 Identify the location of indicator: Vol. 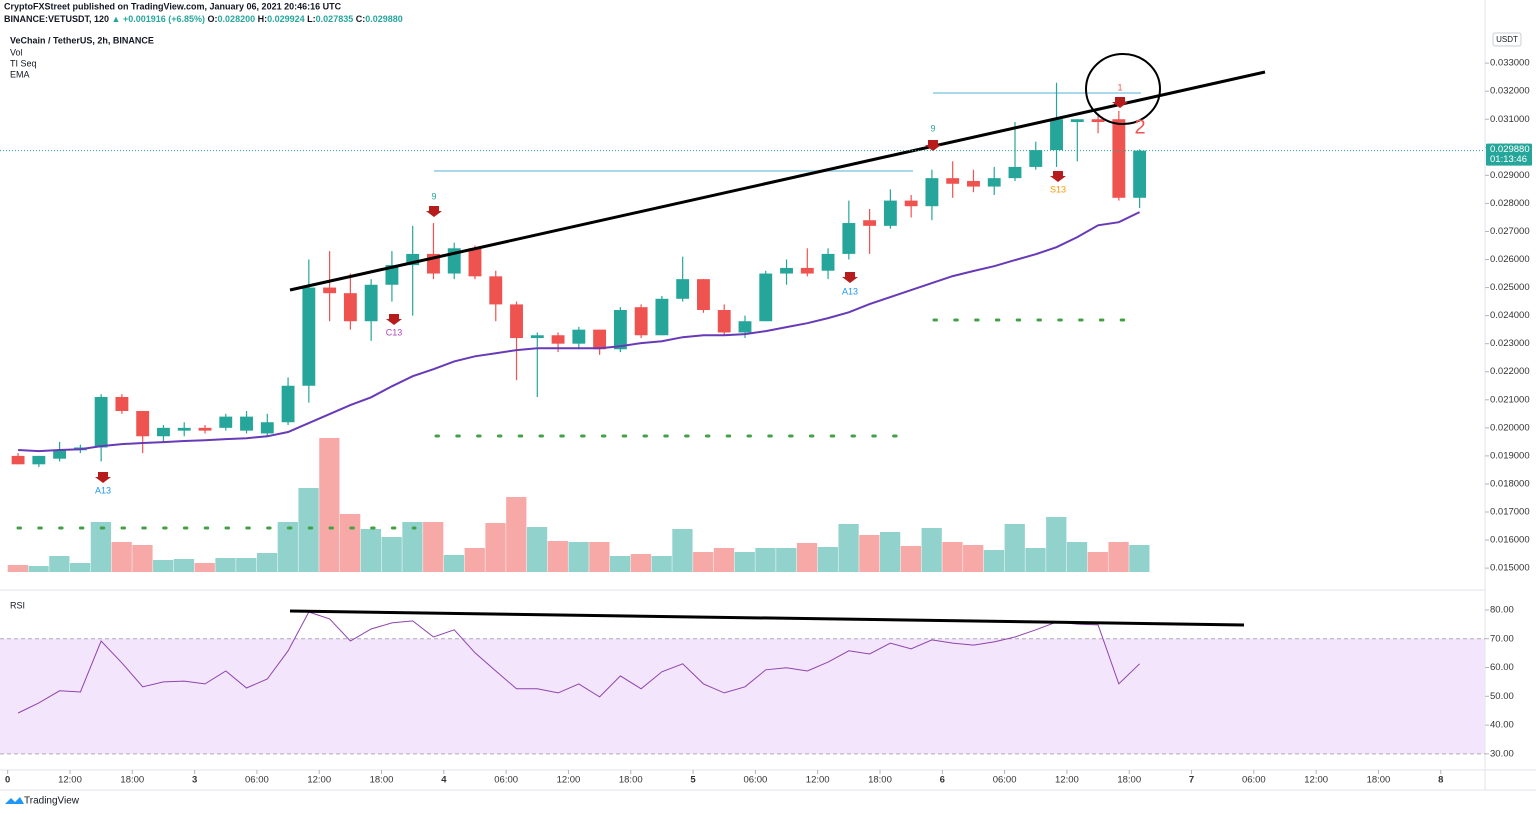
(16, 52).